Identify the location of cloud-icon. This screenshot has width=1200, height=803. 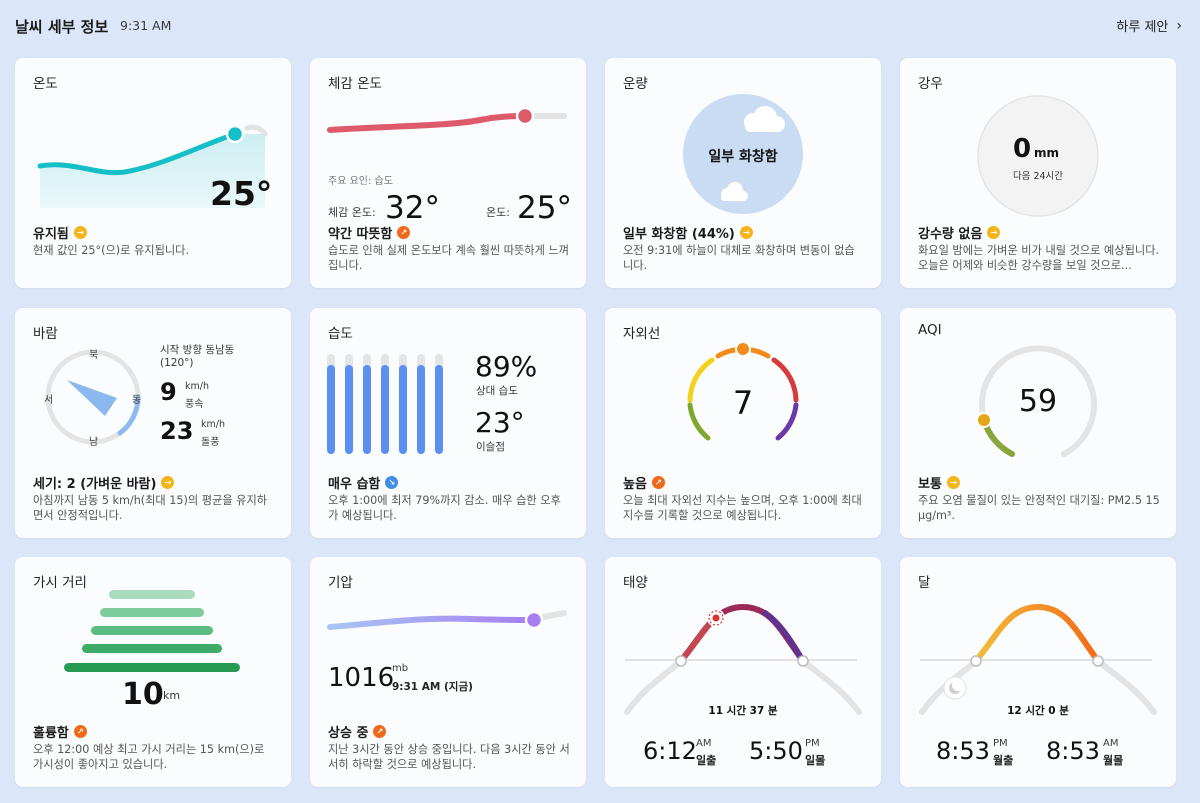
(764, 119).